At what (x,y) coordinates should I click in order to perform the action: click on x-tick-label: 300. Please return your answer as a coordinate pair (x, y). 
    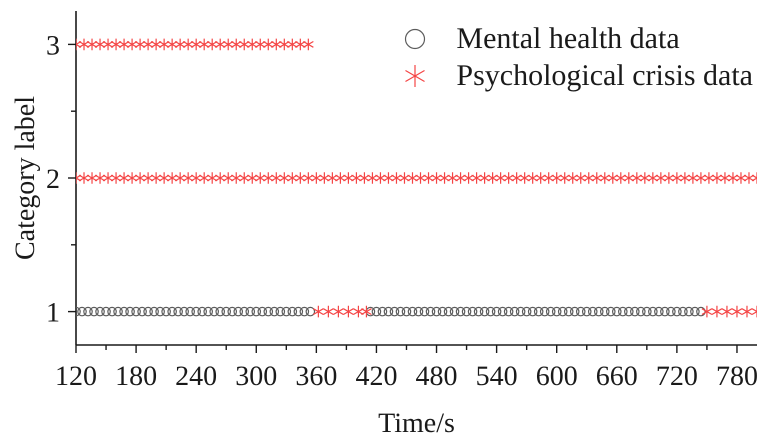
    Looking at the image, I should click on (256, 376).